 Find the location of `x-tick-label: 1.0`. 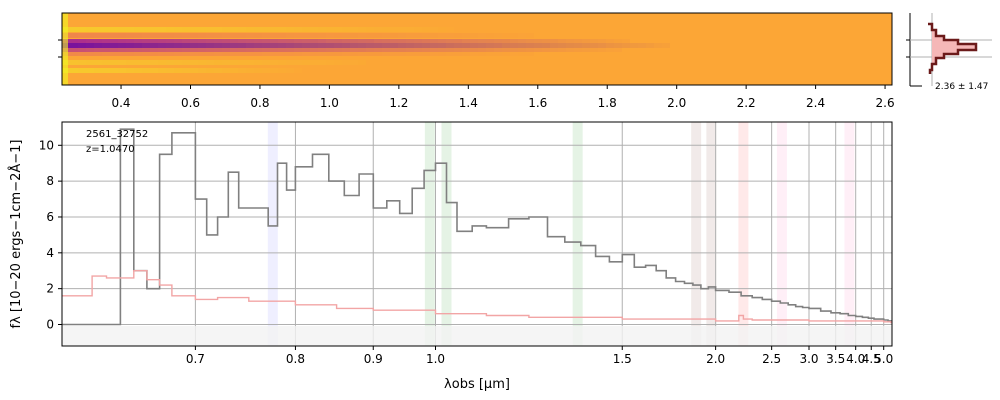

x-tick-label: 1.0 is located at coordinates (435, 359).